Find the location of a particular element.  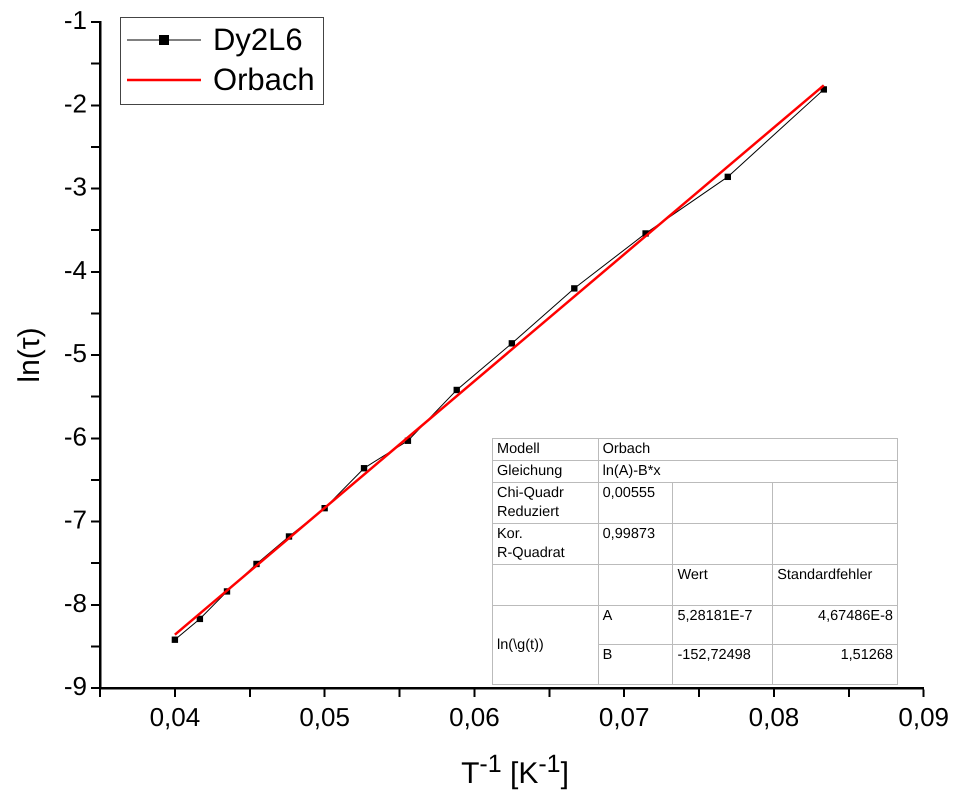

annotation: 5,28181E-7 is located at coordinates (722, 625).